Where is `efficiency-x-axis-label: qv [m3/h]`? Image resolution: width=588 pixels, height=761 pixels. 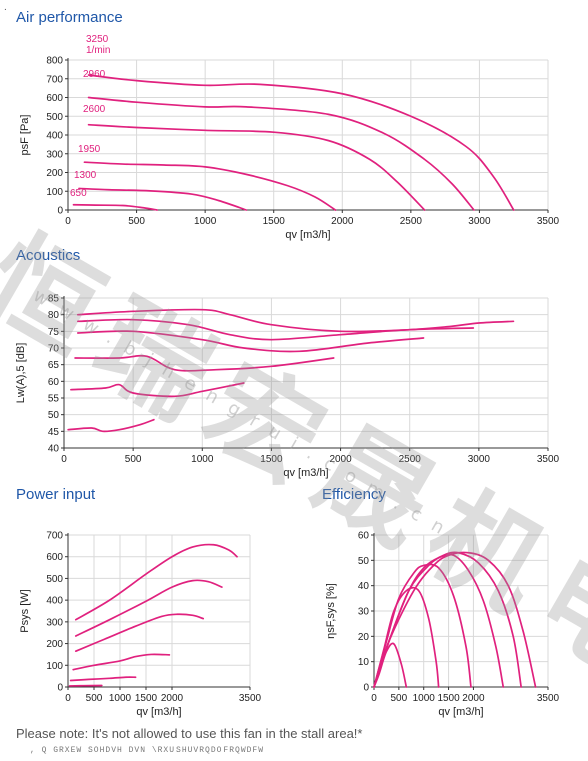 efficiency-x-axis-label: qv [m3/h] is located at coordinates (460, 712).